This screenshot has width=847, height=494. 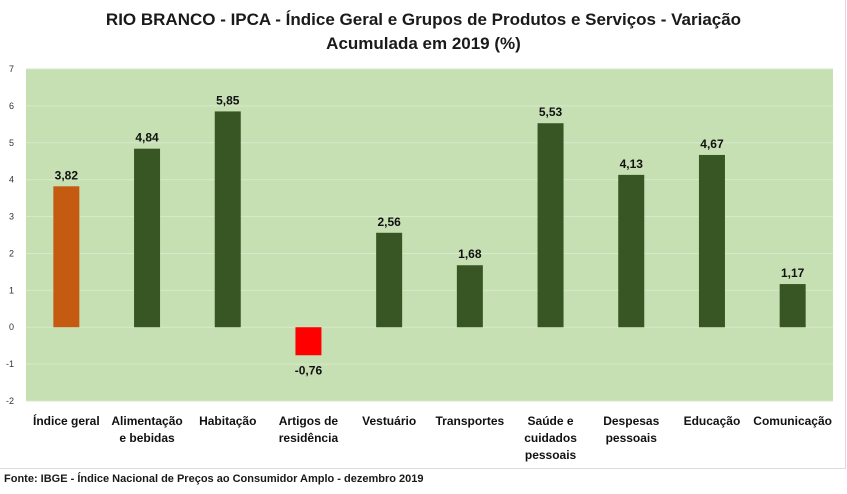 What do you see at coordinates (147, 438) in the screenshot?
I see `x-tick-label: e bebidas` at bounding box center [147, 438].